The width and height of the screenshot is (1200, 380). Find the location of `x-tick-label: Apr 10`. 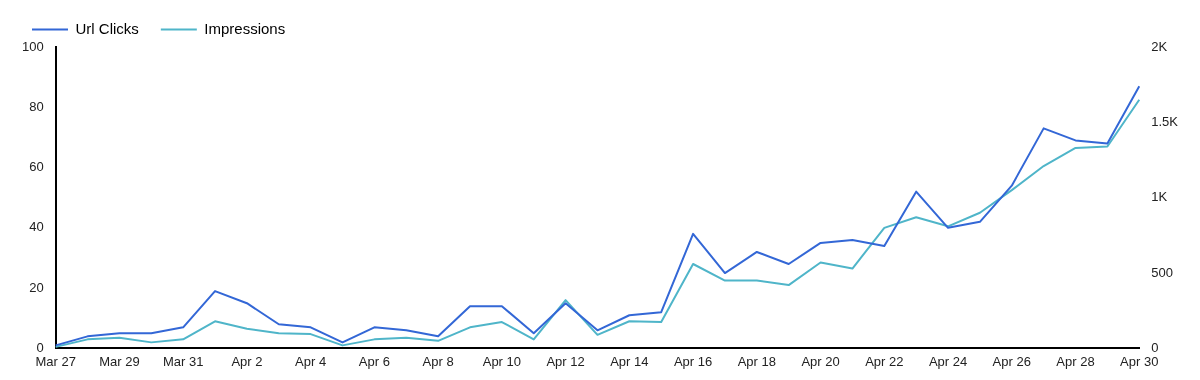

x-tick-label: Apr 10 is located at coordinates (502, 361).